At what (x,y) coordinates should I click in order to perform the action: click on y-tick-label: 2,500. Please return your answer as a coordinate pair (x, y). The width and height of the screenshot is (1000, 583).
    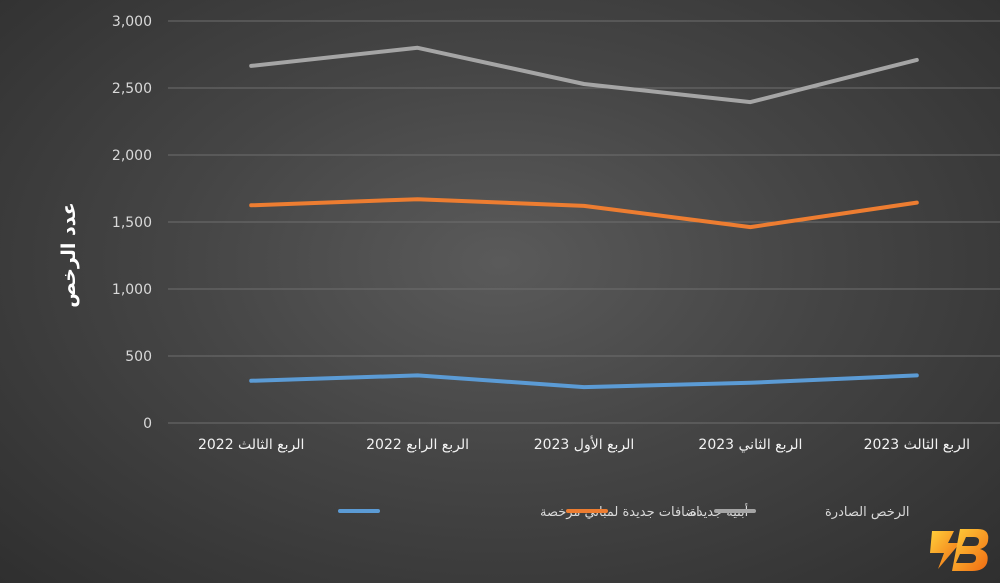
    Looking at the image, I should click on (132, 89).